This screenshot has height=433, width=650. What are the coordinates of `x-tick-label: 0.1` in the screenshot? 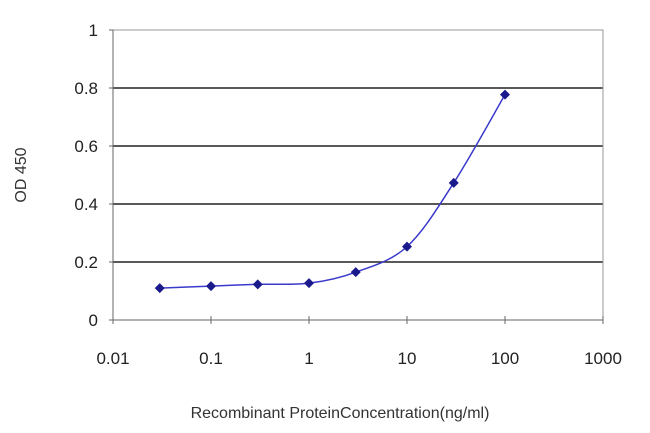 It's located at (211, 358).